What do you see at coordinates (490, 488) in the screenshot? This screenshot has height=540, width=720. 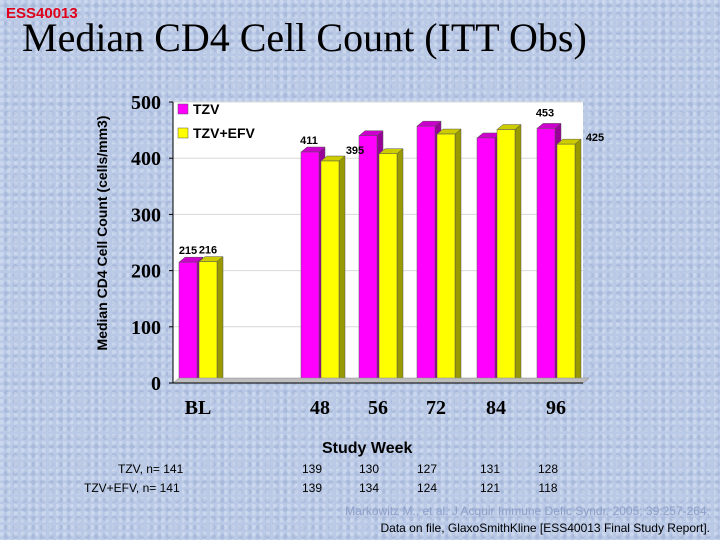 I see `n-cell: 121` at bounding box center [490, 488].